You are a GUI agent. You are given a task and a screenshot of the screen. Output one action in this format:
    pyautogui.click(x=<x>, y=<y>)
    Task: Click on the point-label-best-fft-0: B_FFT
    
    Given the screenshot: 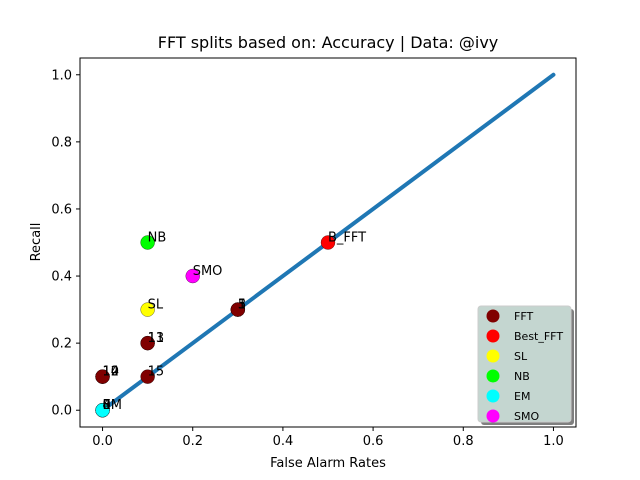 What is the action you would take?
    pyautogui.click(x=347, y=238)
    